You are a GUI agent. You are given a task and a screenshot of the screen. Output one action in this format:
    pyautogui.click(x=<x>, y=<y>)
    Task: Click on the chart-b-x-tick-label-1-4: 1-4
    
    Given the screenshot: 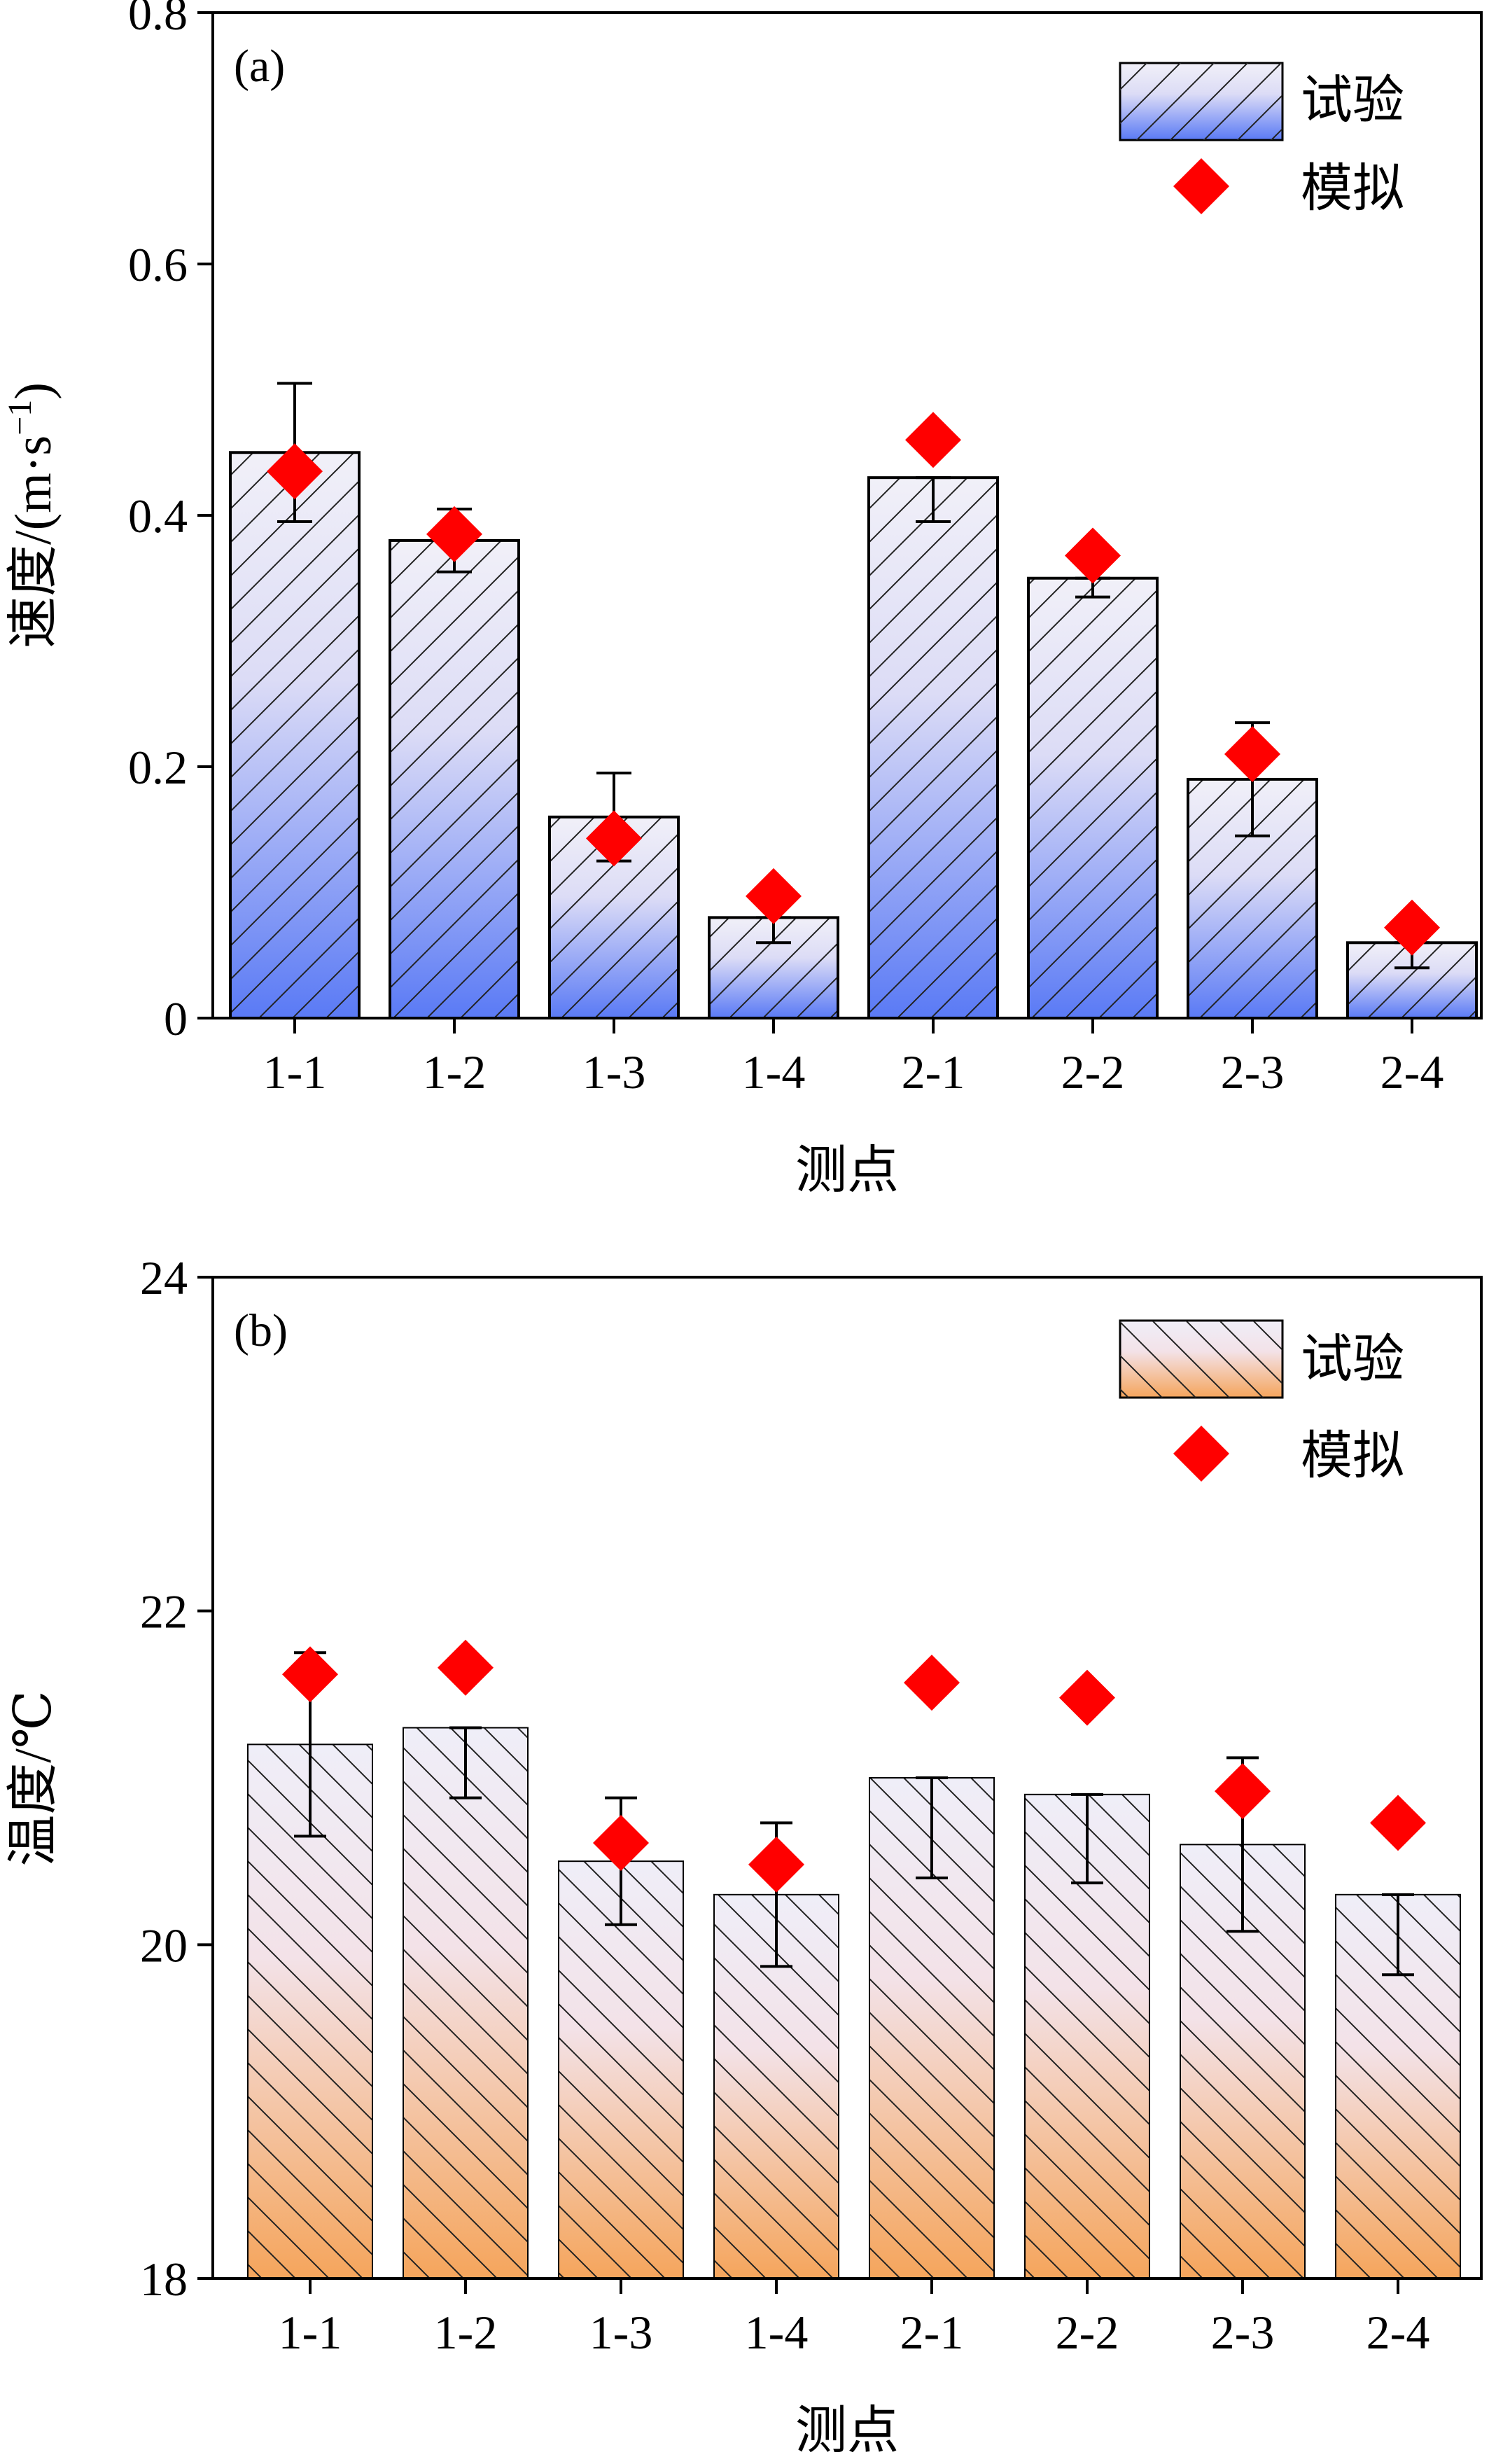 What is the action you would take?
    pyautogui.click(x=777, y=2332)
    